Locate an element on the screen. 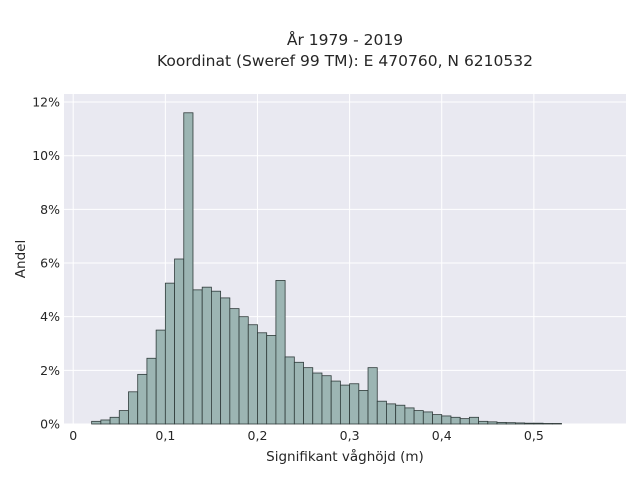  y-tick-label: 4% is located at coordinates (50, 316).